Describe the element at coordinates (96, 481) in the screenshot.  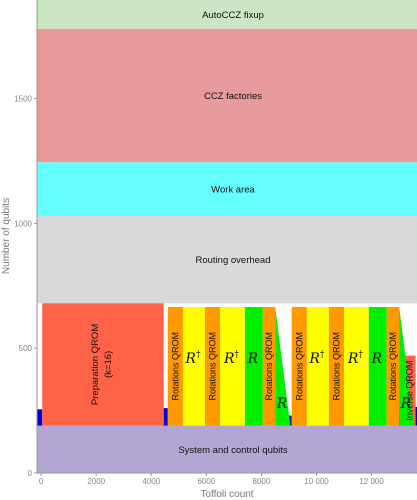
I see `x-tick-label-1: 2000` at that location.